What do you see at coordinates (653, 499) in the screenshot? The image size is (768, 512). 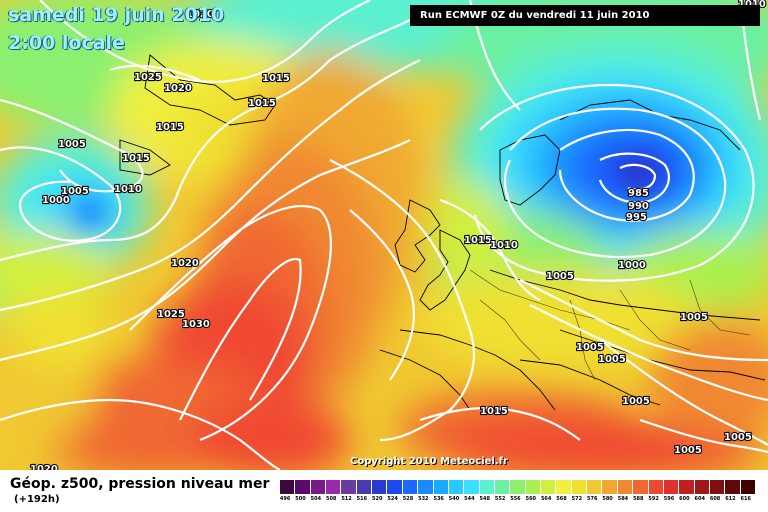 I see `scale-label: 592` at bounding box center [653, 499].